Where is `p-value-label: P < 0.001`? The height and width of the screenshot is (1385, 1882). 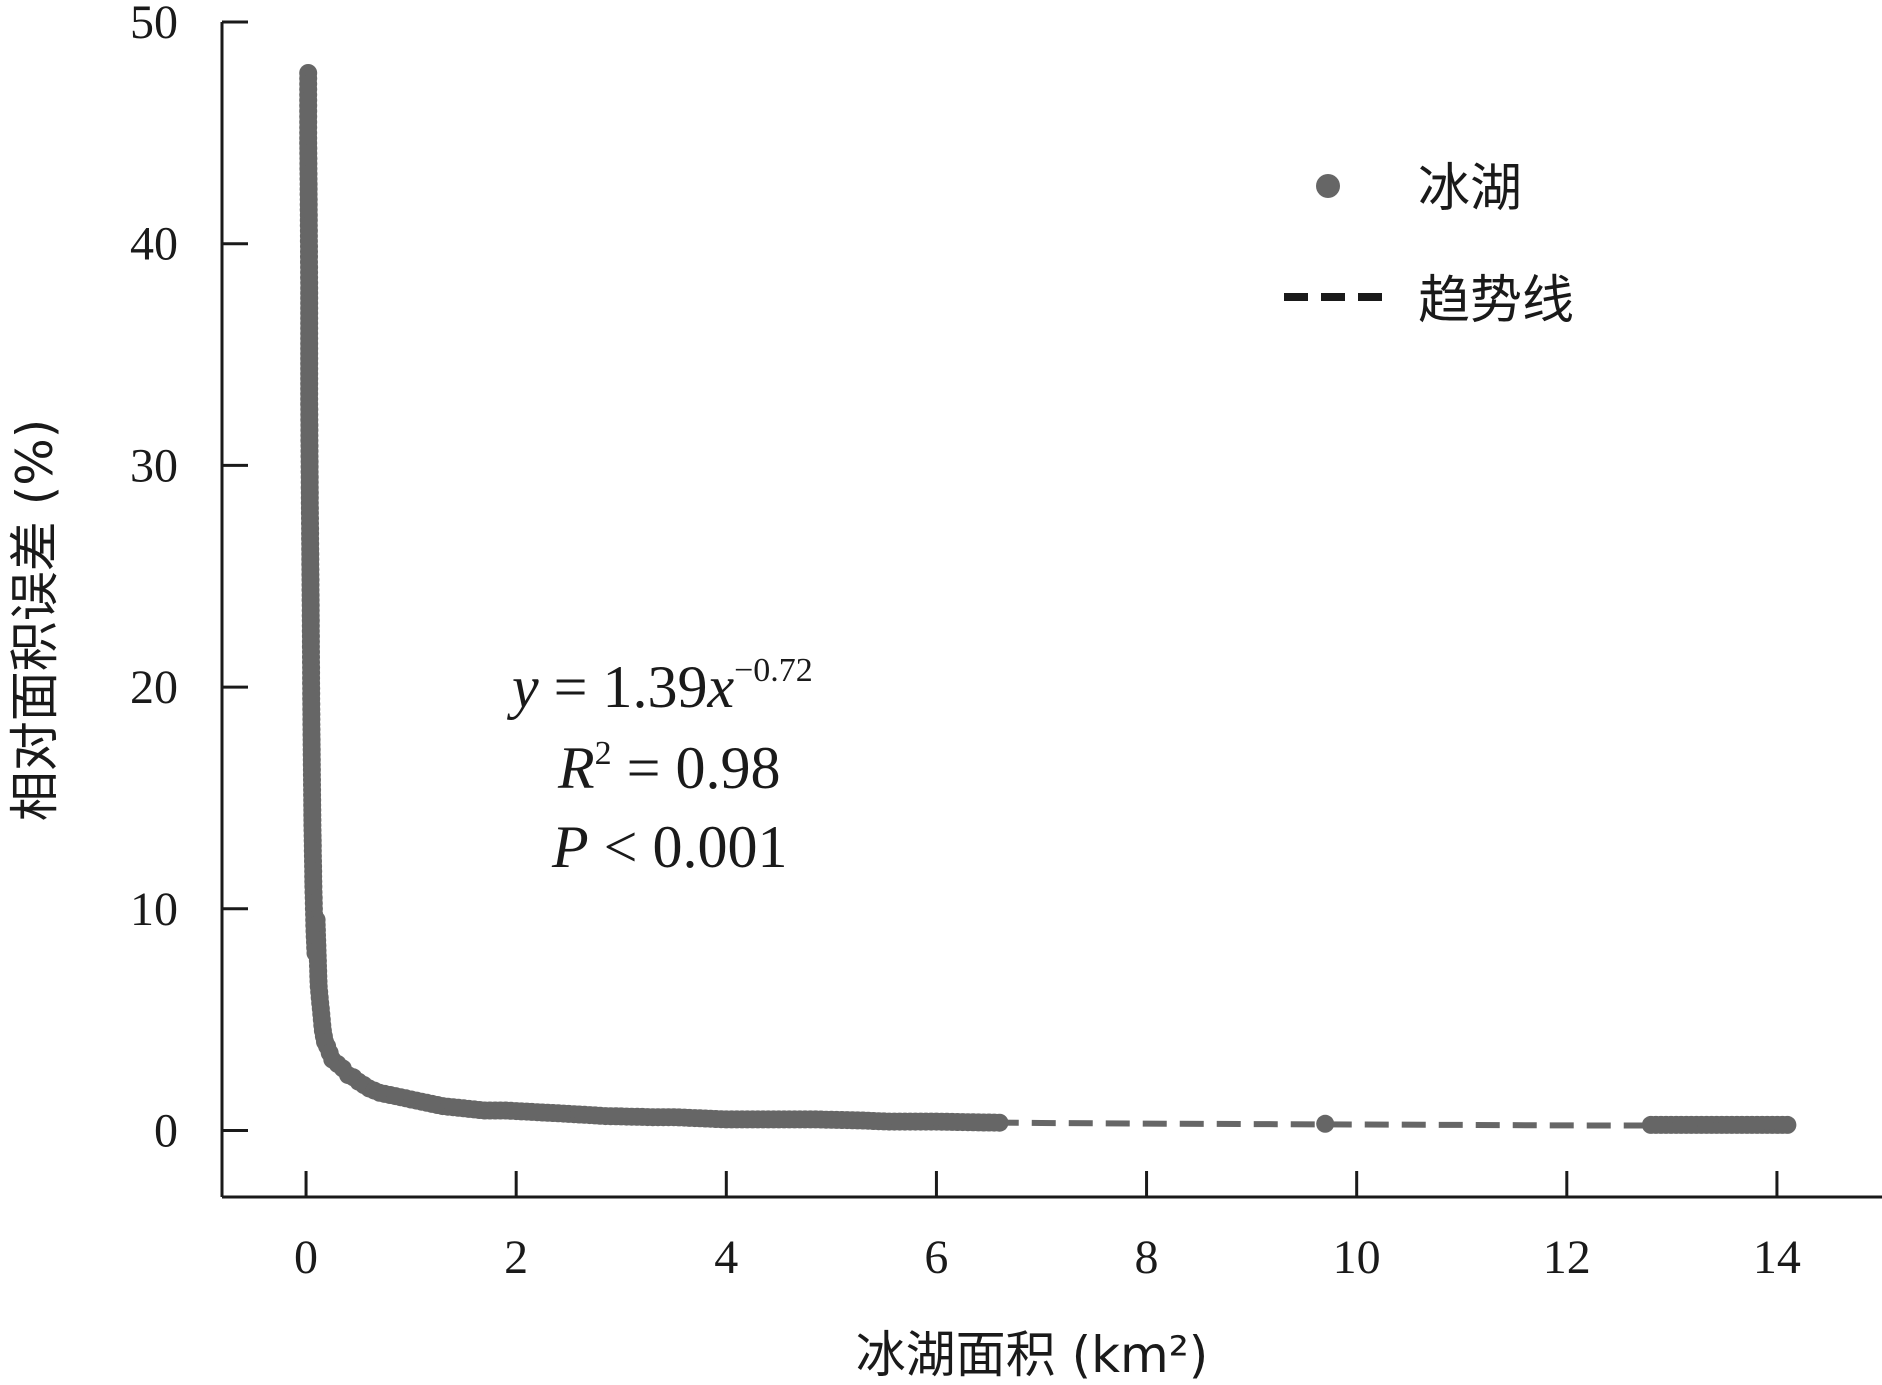
p-value-label: P < 0.001 is located at coordinates (669, 847).